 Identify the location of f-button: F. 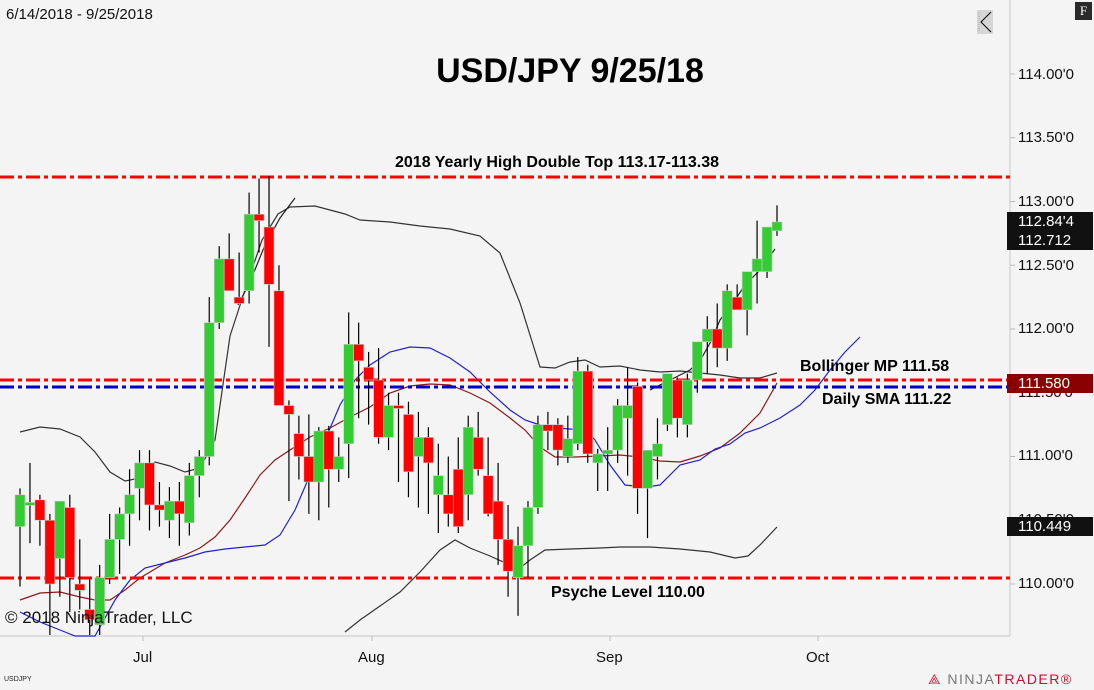
(1083, 11).